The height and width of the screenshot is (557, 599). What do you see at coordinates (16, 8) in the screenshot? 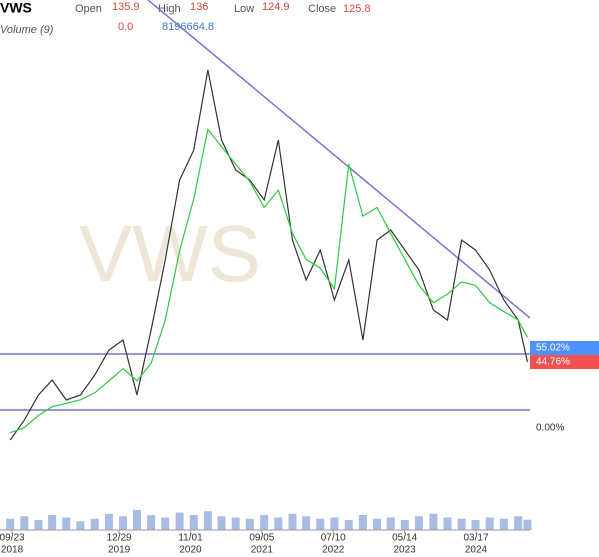
I see `ticker: VWS` at bounding box center [16, 8].